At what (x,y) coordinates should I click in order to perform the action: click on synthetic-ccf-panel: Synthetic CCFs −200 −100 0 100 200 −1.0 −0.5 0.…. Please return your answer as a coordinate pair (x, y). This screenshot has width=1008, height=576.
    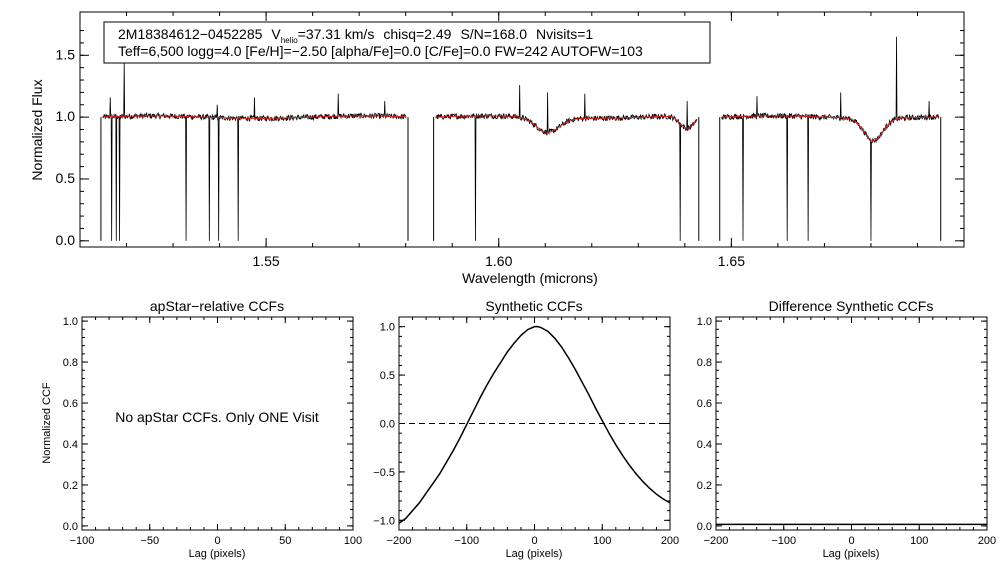
    Looking at the image, I should click on (526, 429).